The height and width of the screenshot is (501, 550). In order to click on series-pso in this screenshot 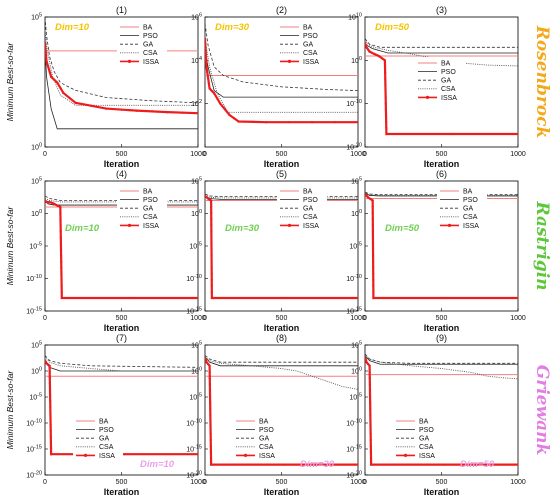, I will do `click(441, 48)`.